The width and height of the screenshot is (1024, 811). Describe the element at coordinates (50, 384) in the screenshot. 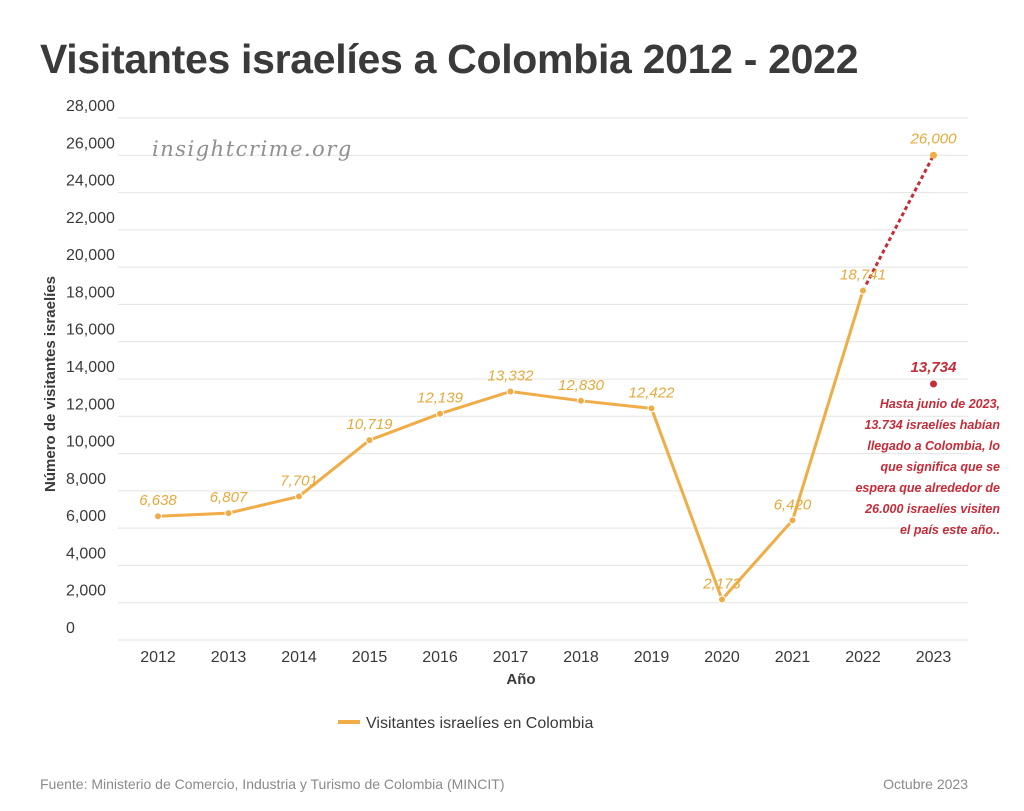

I see `y-axis-label: Número de visitantes israelíes` at that location.